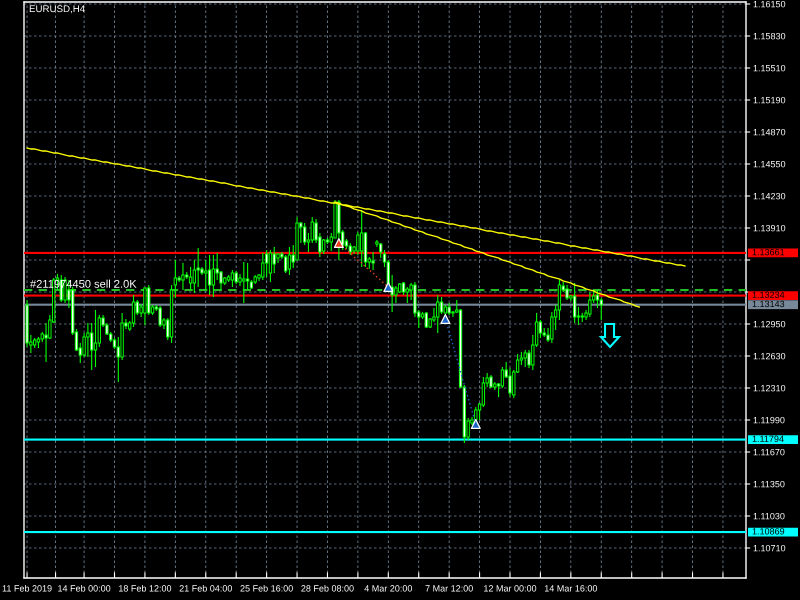  Describe the element at coordinates (145, 588) in the screenshot. I see `x-tick-label: 18 Feb 12:00` at that location.